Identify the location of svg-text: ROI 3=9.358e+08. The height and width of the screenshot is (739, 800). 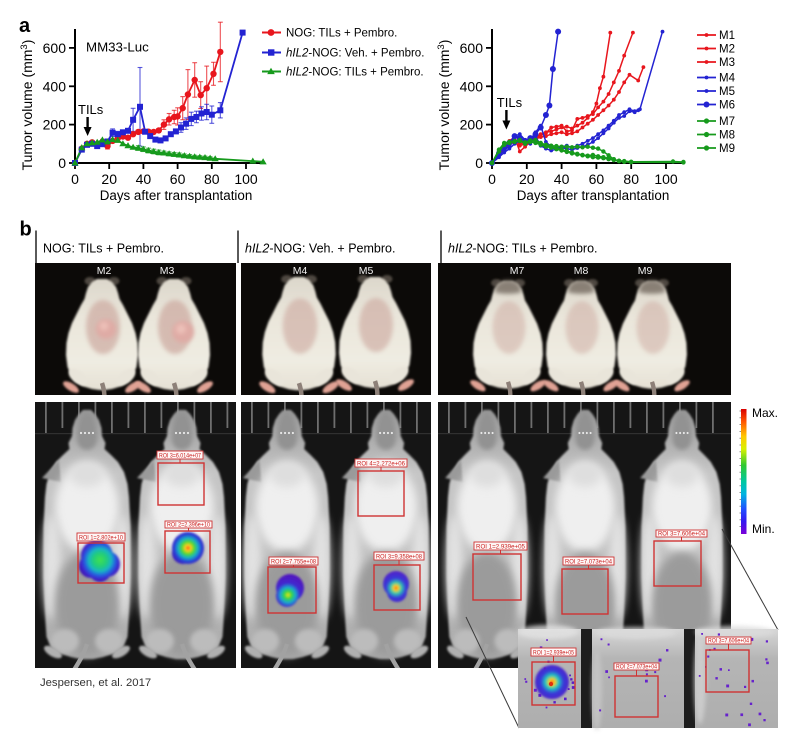
(399, 558).